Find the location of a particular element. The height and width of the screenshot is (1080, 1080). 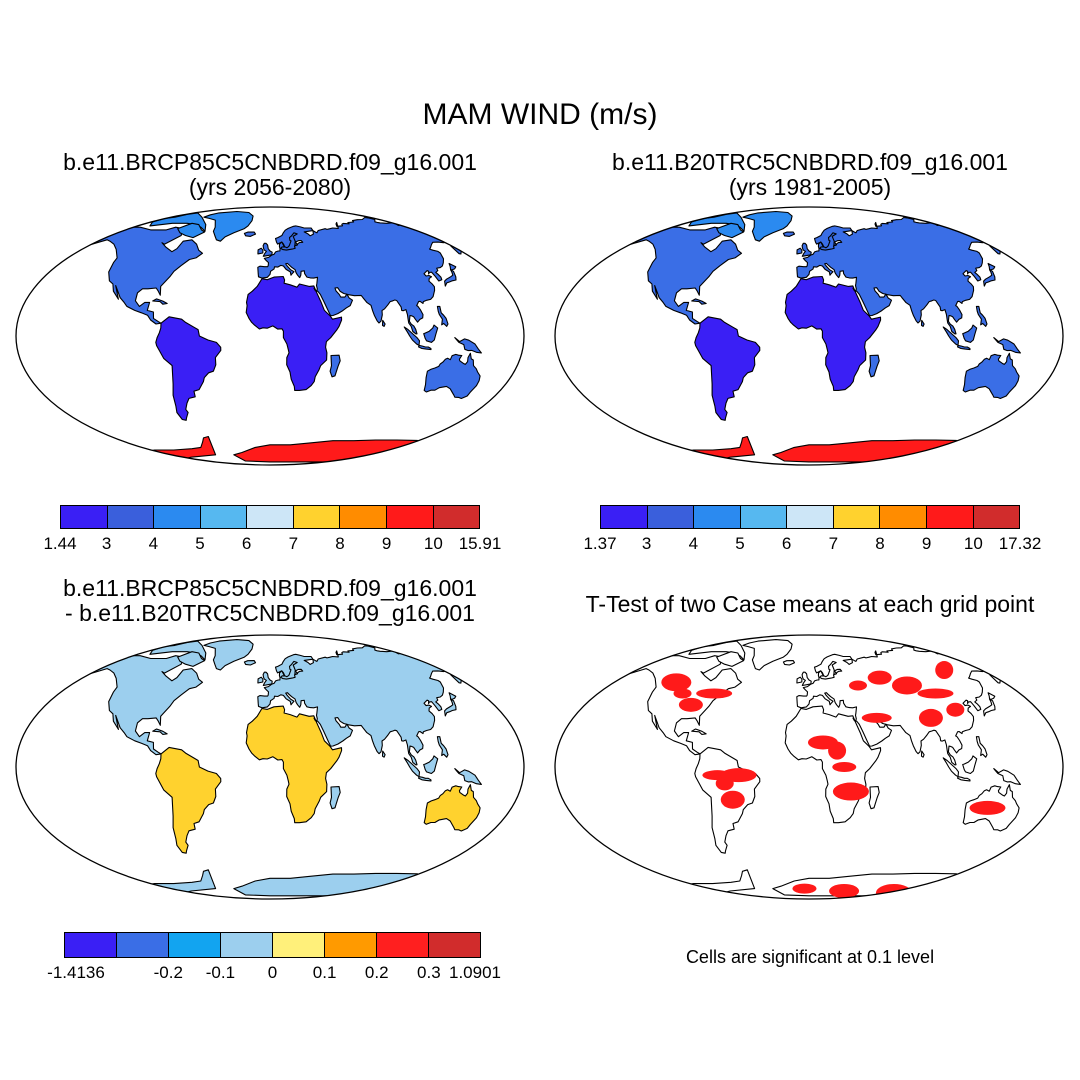

landmass-australia is located at coordinates (452, 808).